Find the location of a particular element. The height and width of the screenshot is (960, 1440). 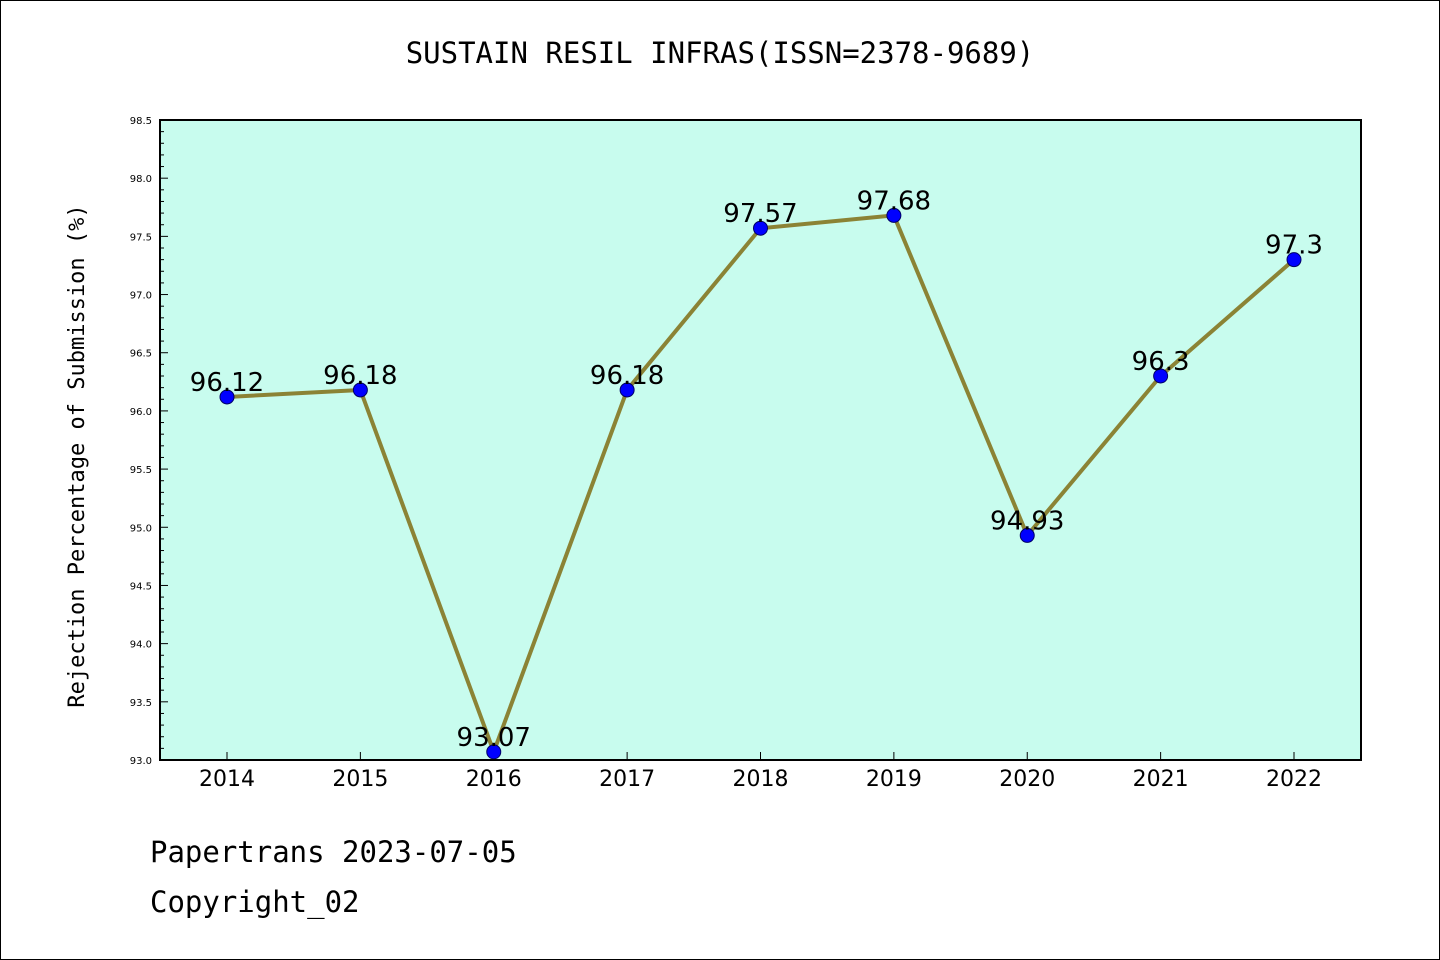

data-label: 96.12 is located at coordinates (227, 383).